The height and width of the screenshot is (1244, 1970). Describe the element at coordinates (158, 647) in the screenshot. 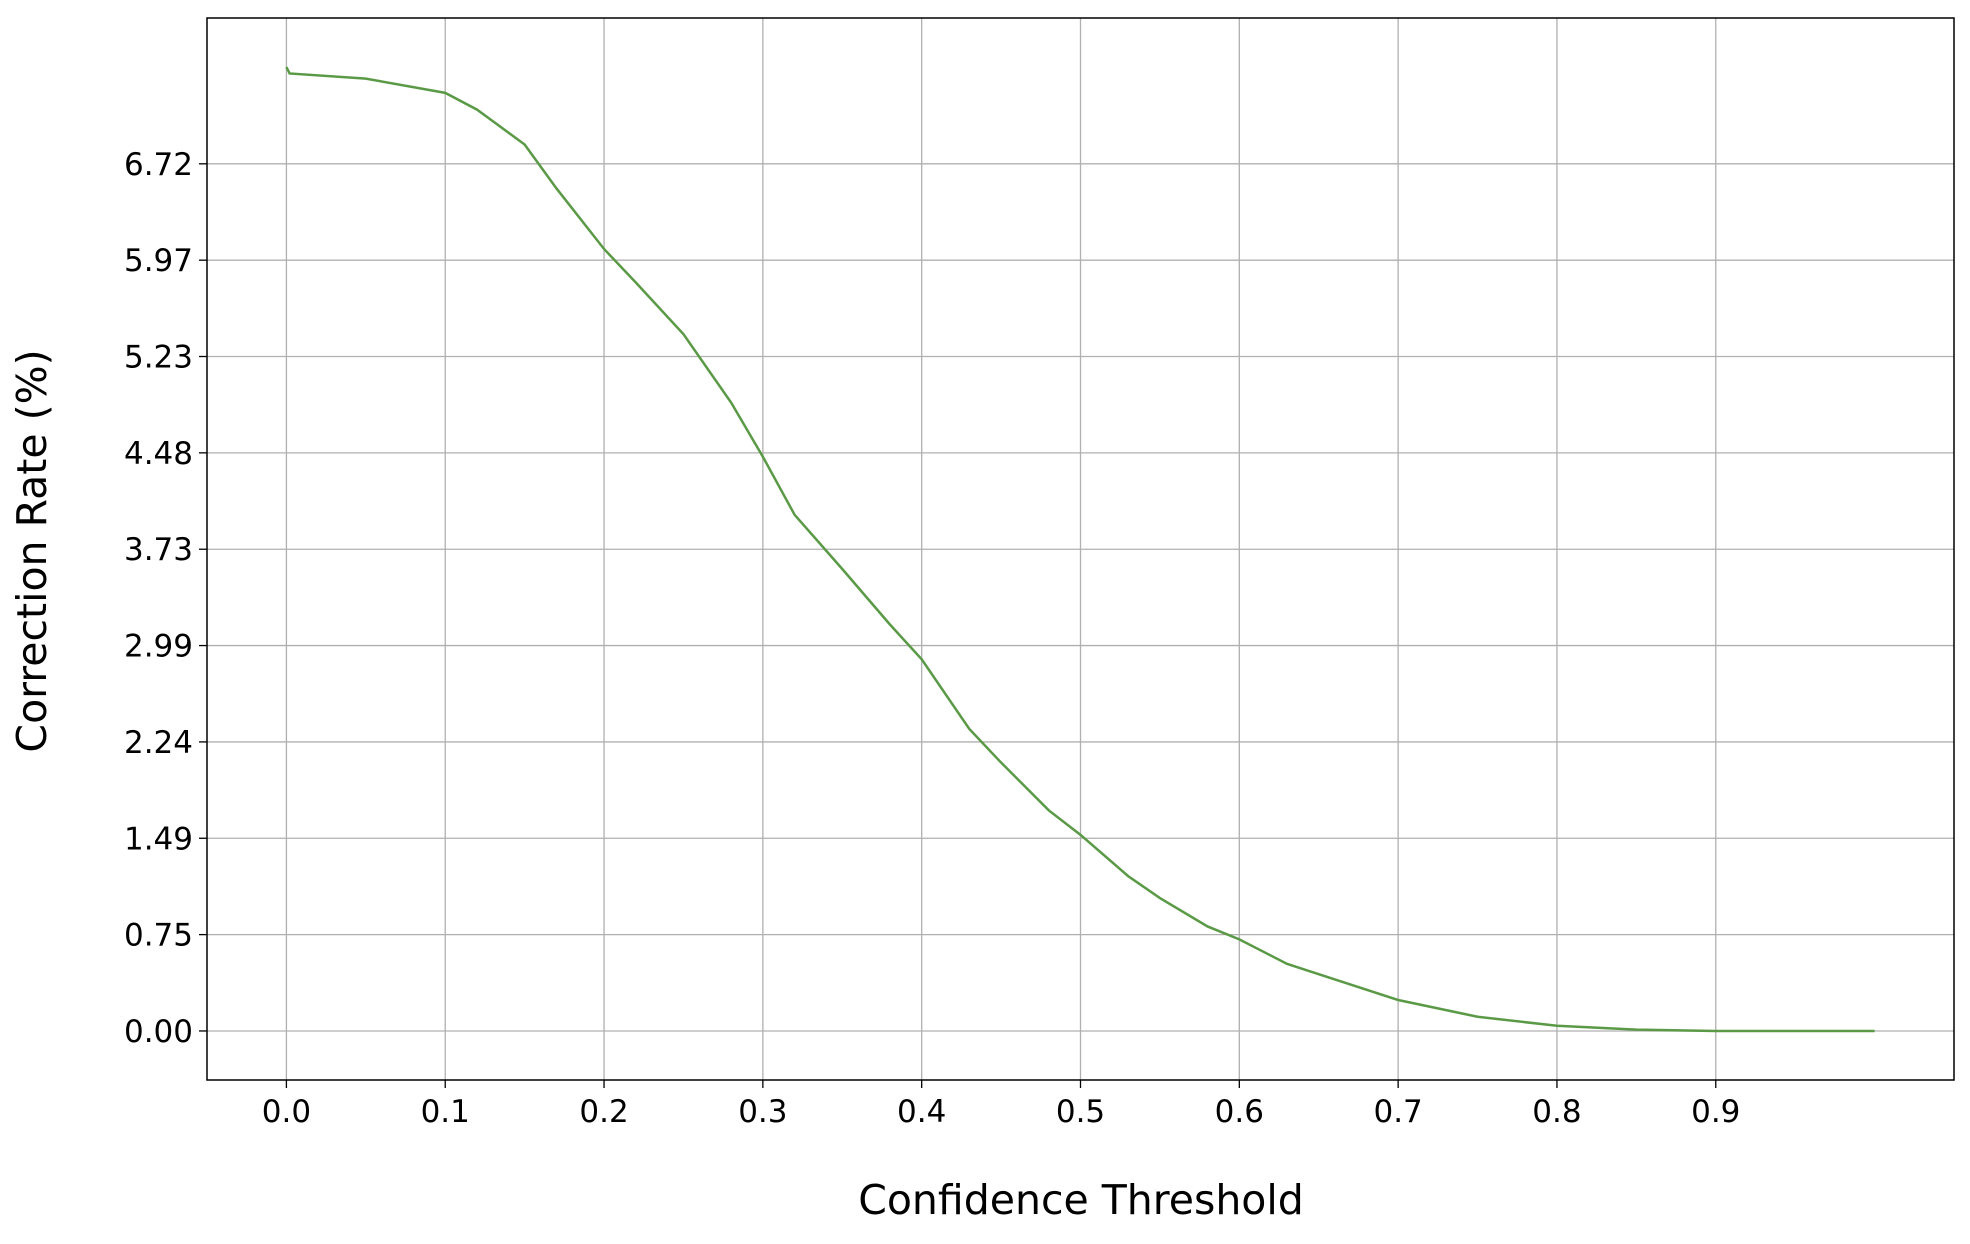

I see `y-tick-label: 2.99` at that location.